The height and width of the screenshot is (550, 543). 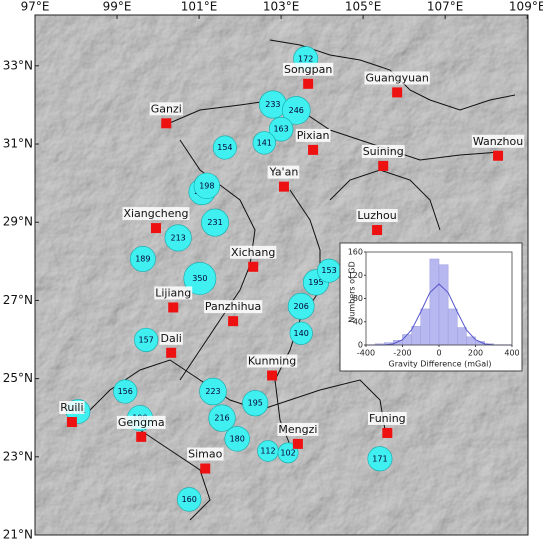 I want to click on station-value: 206, so click(x=301, y=306).